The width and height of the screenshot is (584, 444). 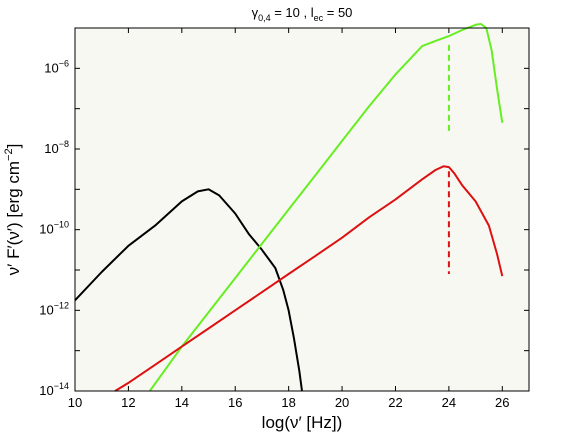 I want to click on y-axis-label-main: ν′ F′(ν′) [erg cm, so click(x=13, y=218).